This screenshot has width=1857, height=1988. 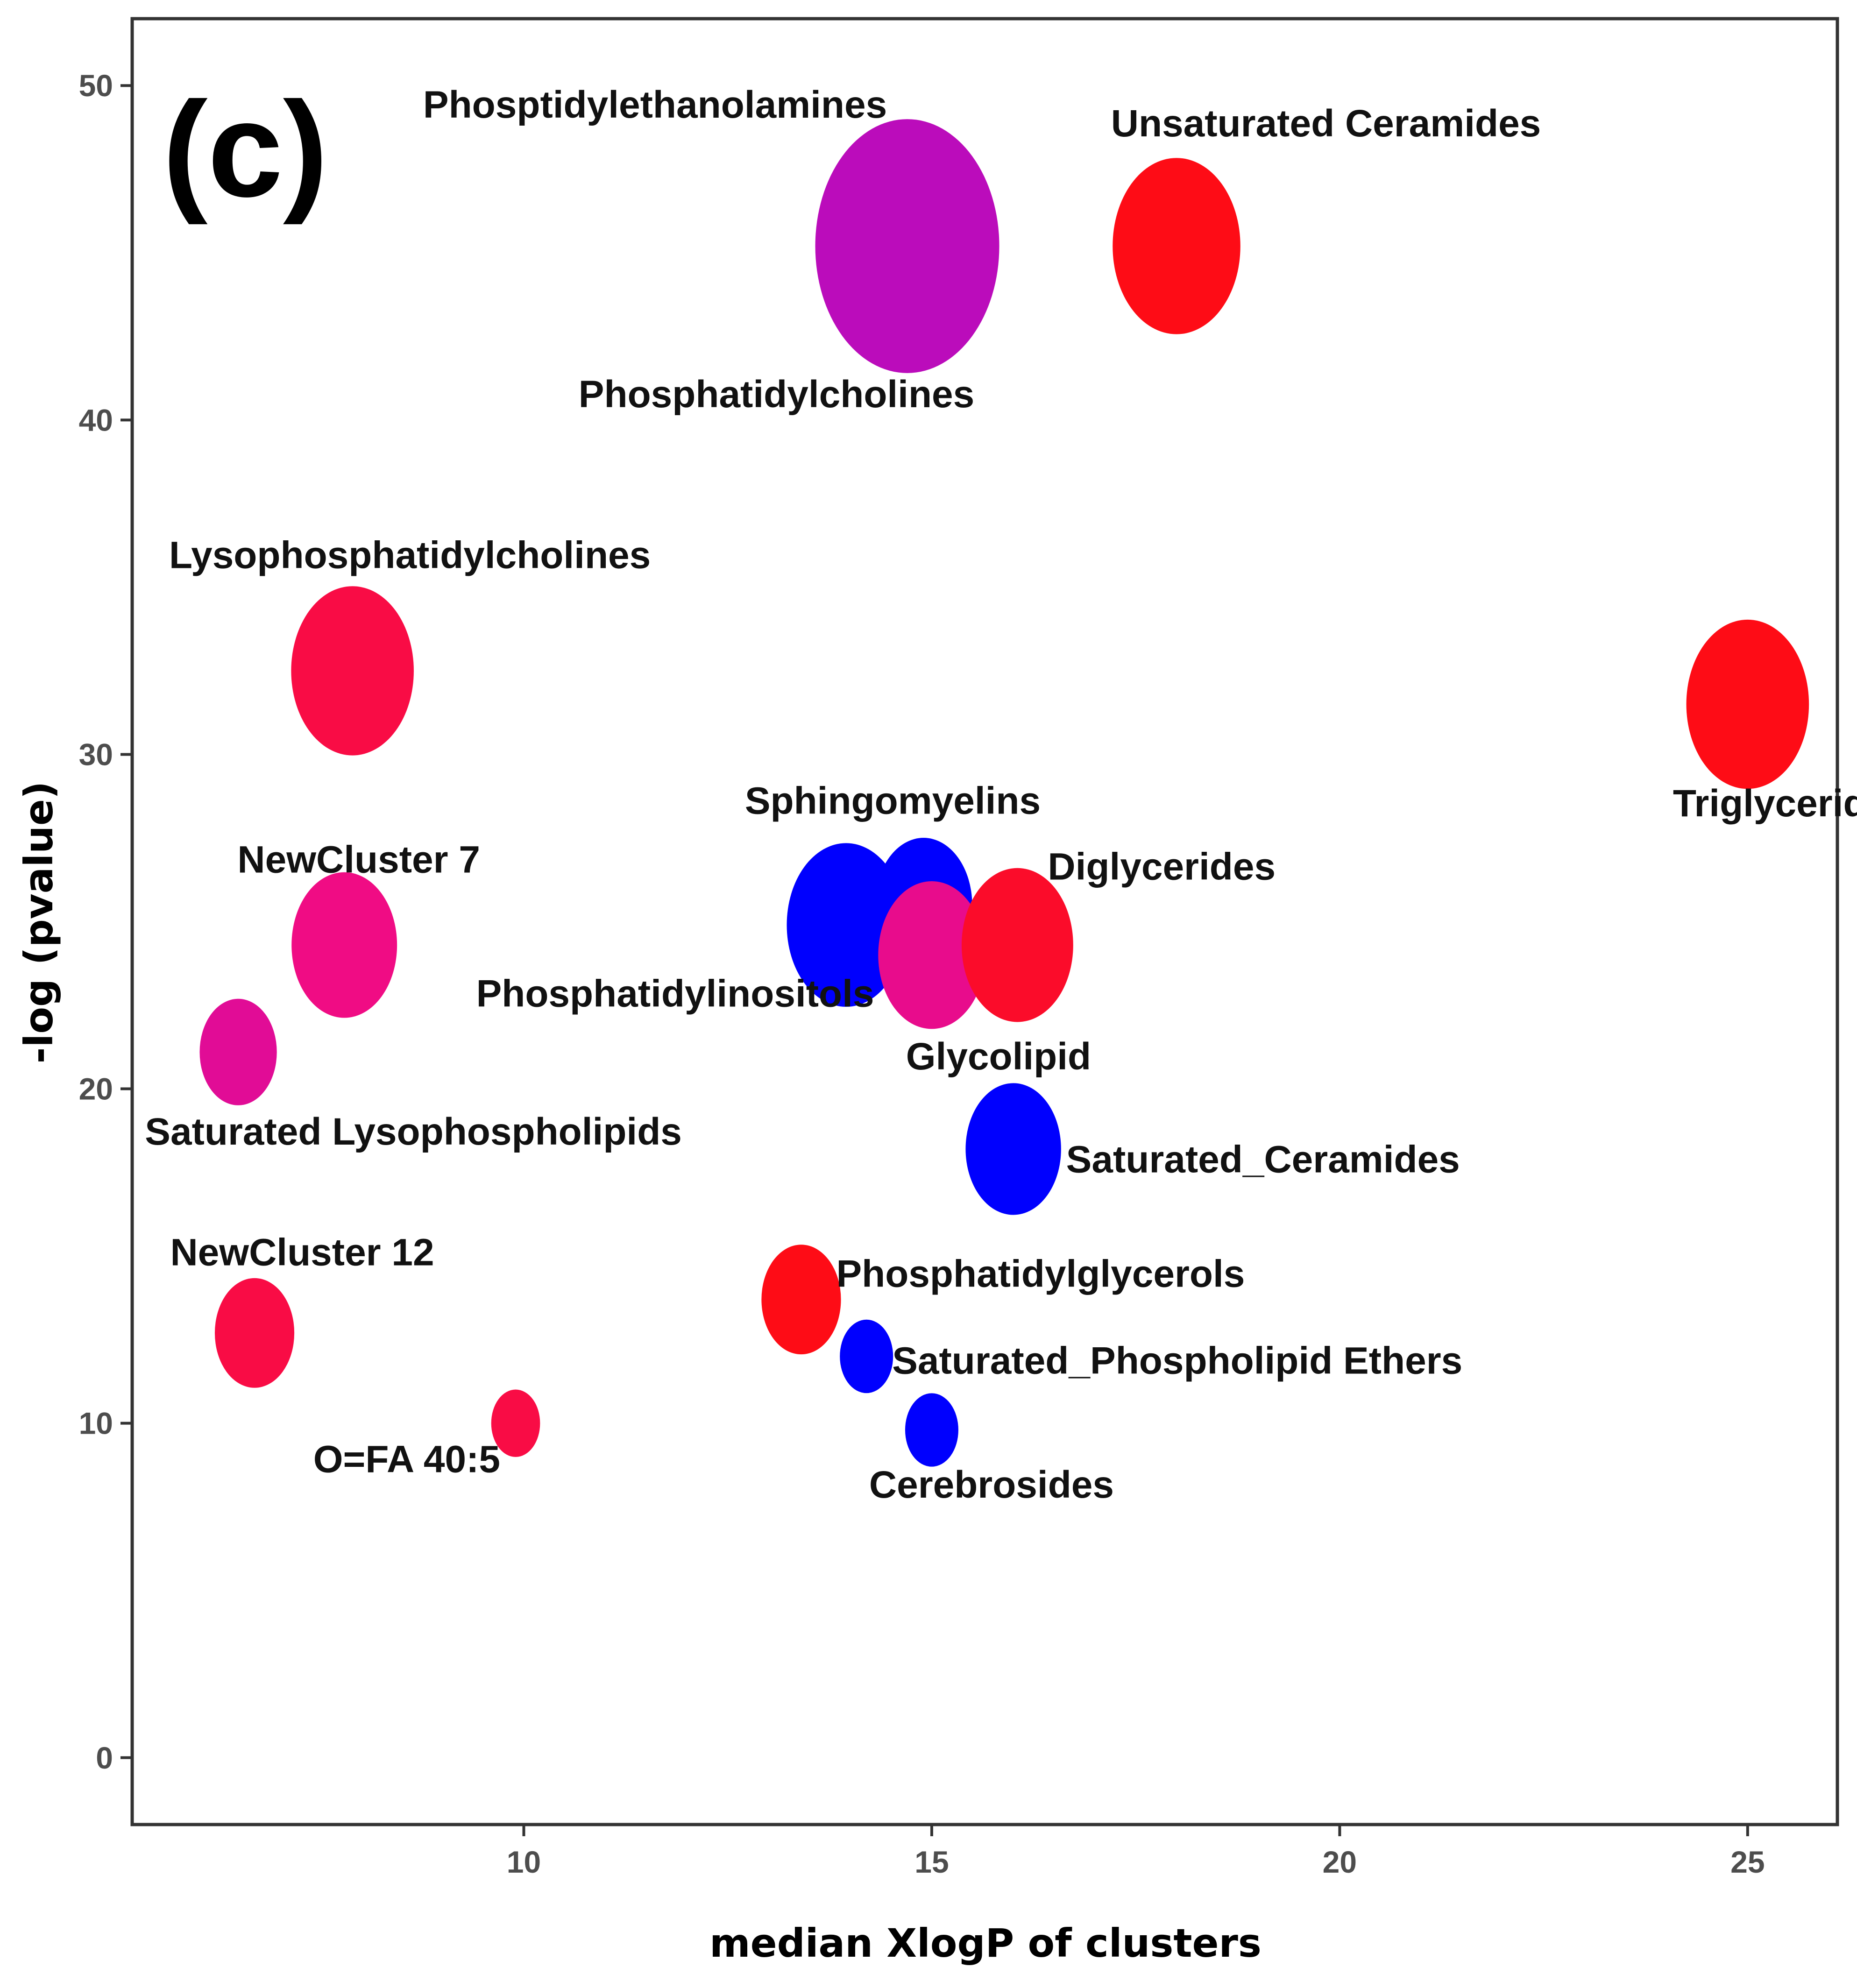 I want to click on bubble-unsaturated-ceramides, so click(x=1176, y=246).